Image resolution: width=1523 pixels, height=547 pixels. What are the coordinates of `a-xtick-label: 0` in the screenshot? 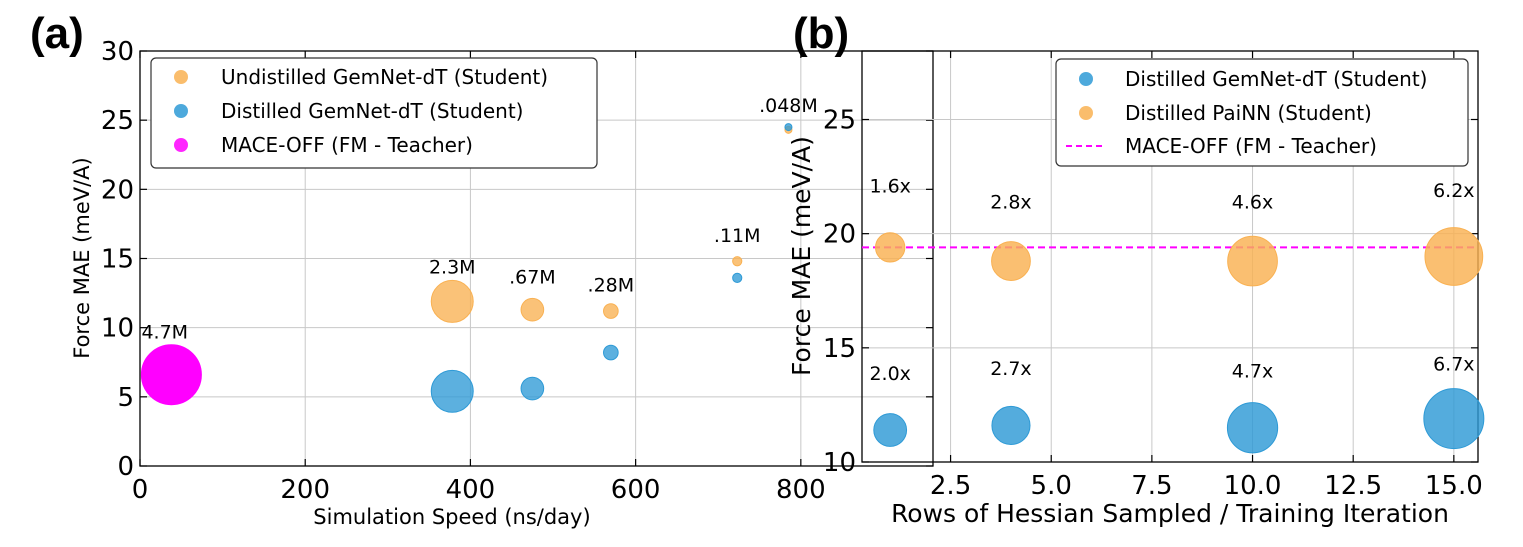 It's located at (140, 490).